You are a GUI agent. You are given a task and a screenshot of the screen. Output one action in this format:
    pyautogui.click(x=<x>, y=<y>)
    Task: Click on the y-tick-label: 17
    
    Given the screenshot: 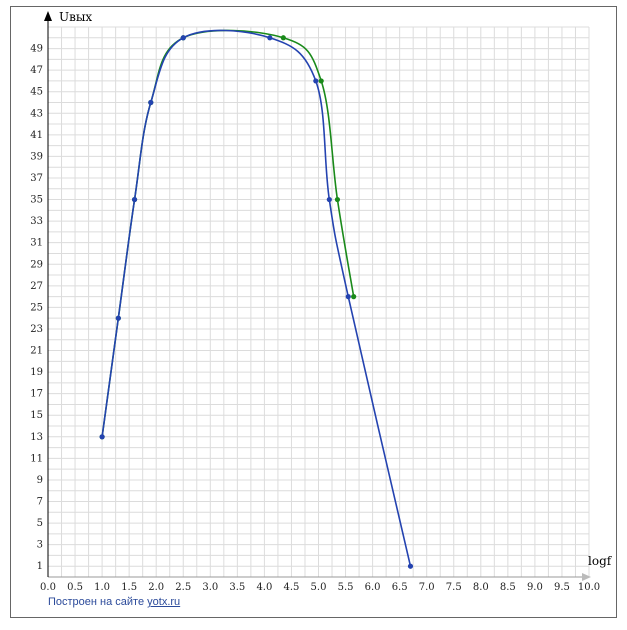 What is the action you would take?
    pyautogui.click(x=36, y=394)
    